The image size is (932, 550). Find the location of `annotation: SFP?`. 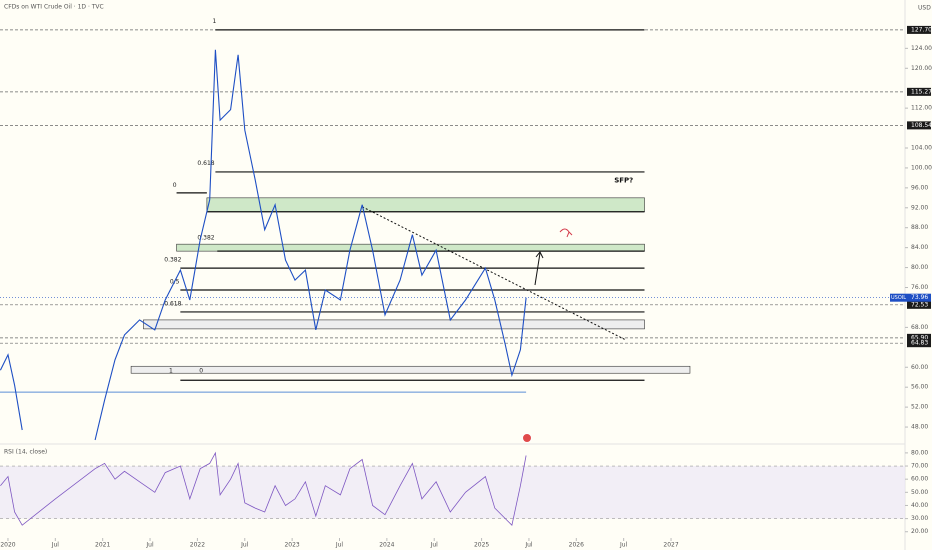

annotation: SFP? is located at coordinates (623, 180).